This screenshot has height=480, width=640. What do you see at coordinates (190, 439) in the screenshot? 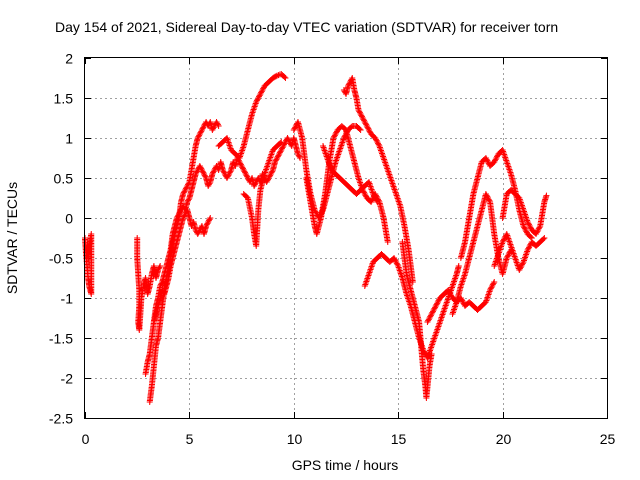
I see `x-tick-label: 5` at bounding box center [190, 439].